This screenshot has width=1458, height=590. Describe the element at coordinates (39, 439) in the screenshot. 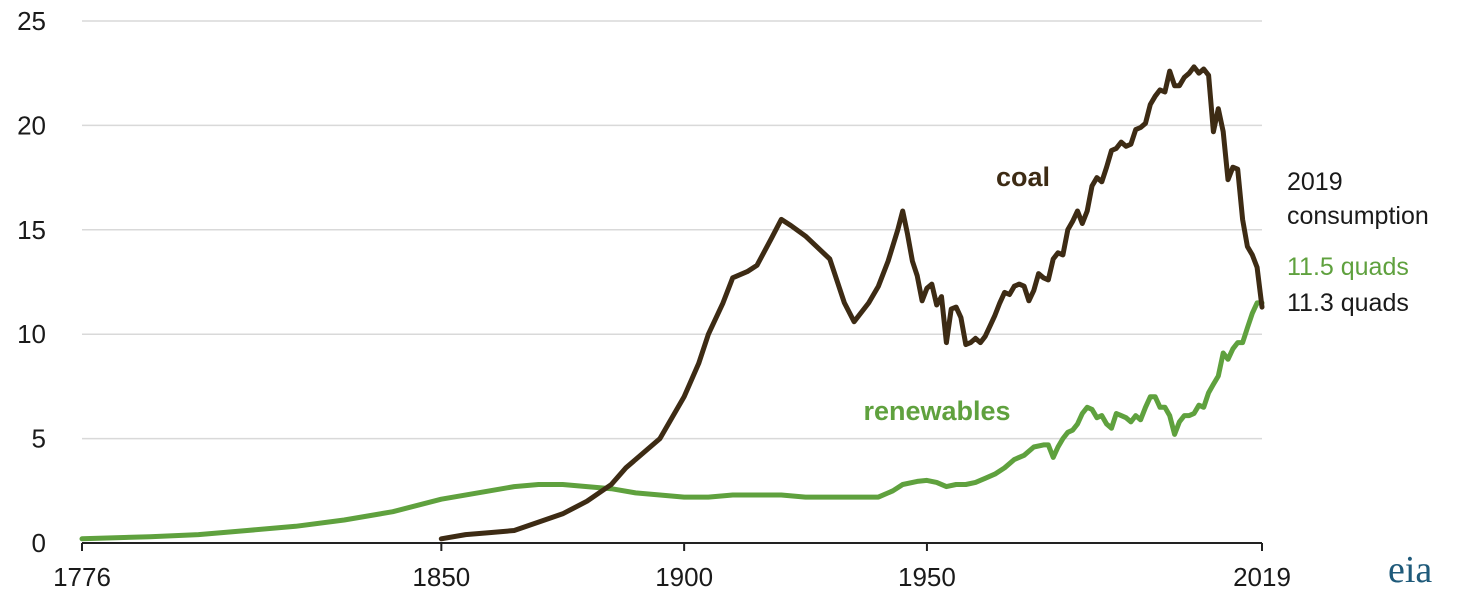

I see `y-tick-label: 5` at that location.